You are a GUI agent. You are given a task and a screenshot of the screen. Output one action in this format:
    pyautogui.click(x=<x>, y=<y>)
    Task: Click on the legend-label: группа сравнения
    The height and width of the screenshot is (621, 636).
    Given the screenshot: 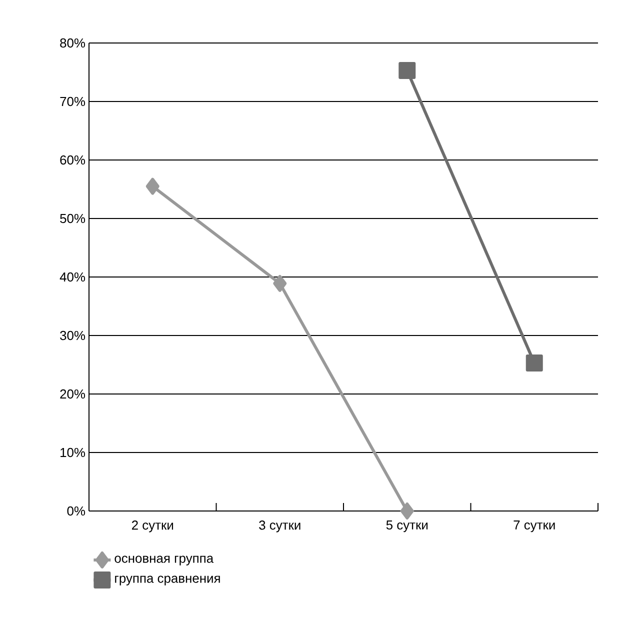 What is the action you would take?
    pyautogui.click(x=167, y=581)
    